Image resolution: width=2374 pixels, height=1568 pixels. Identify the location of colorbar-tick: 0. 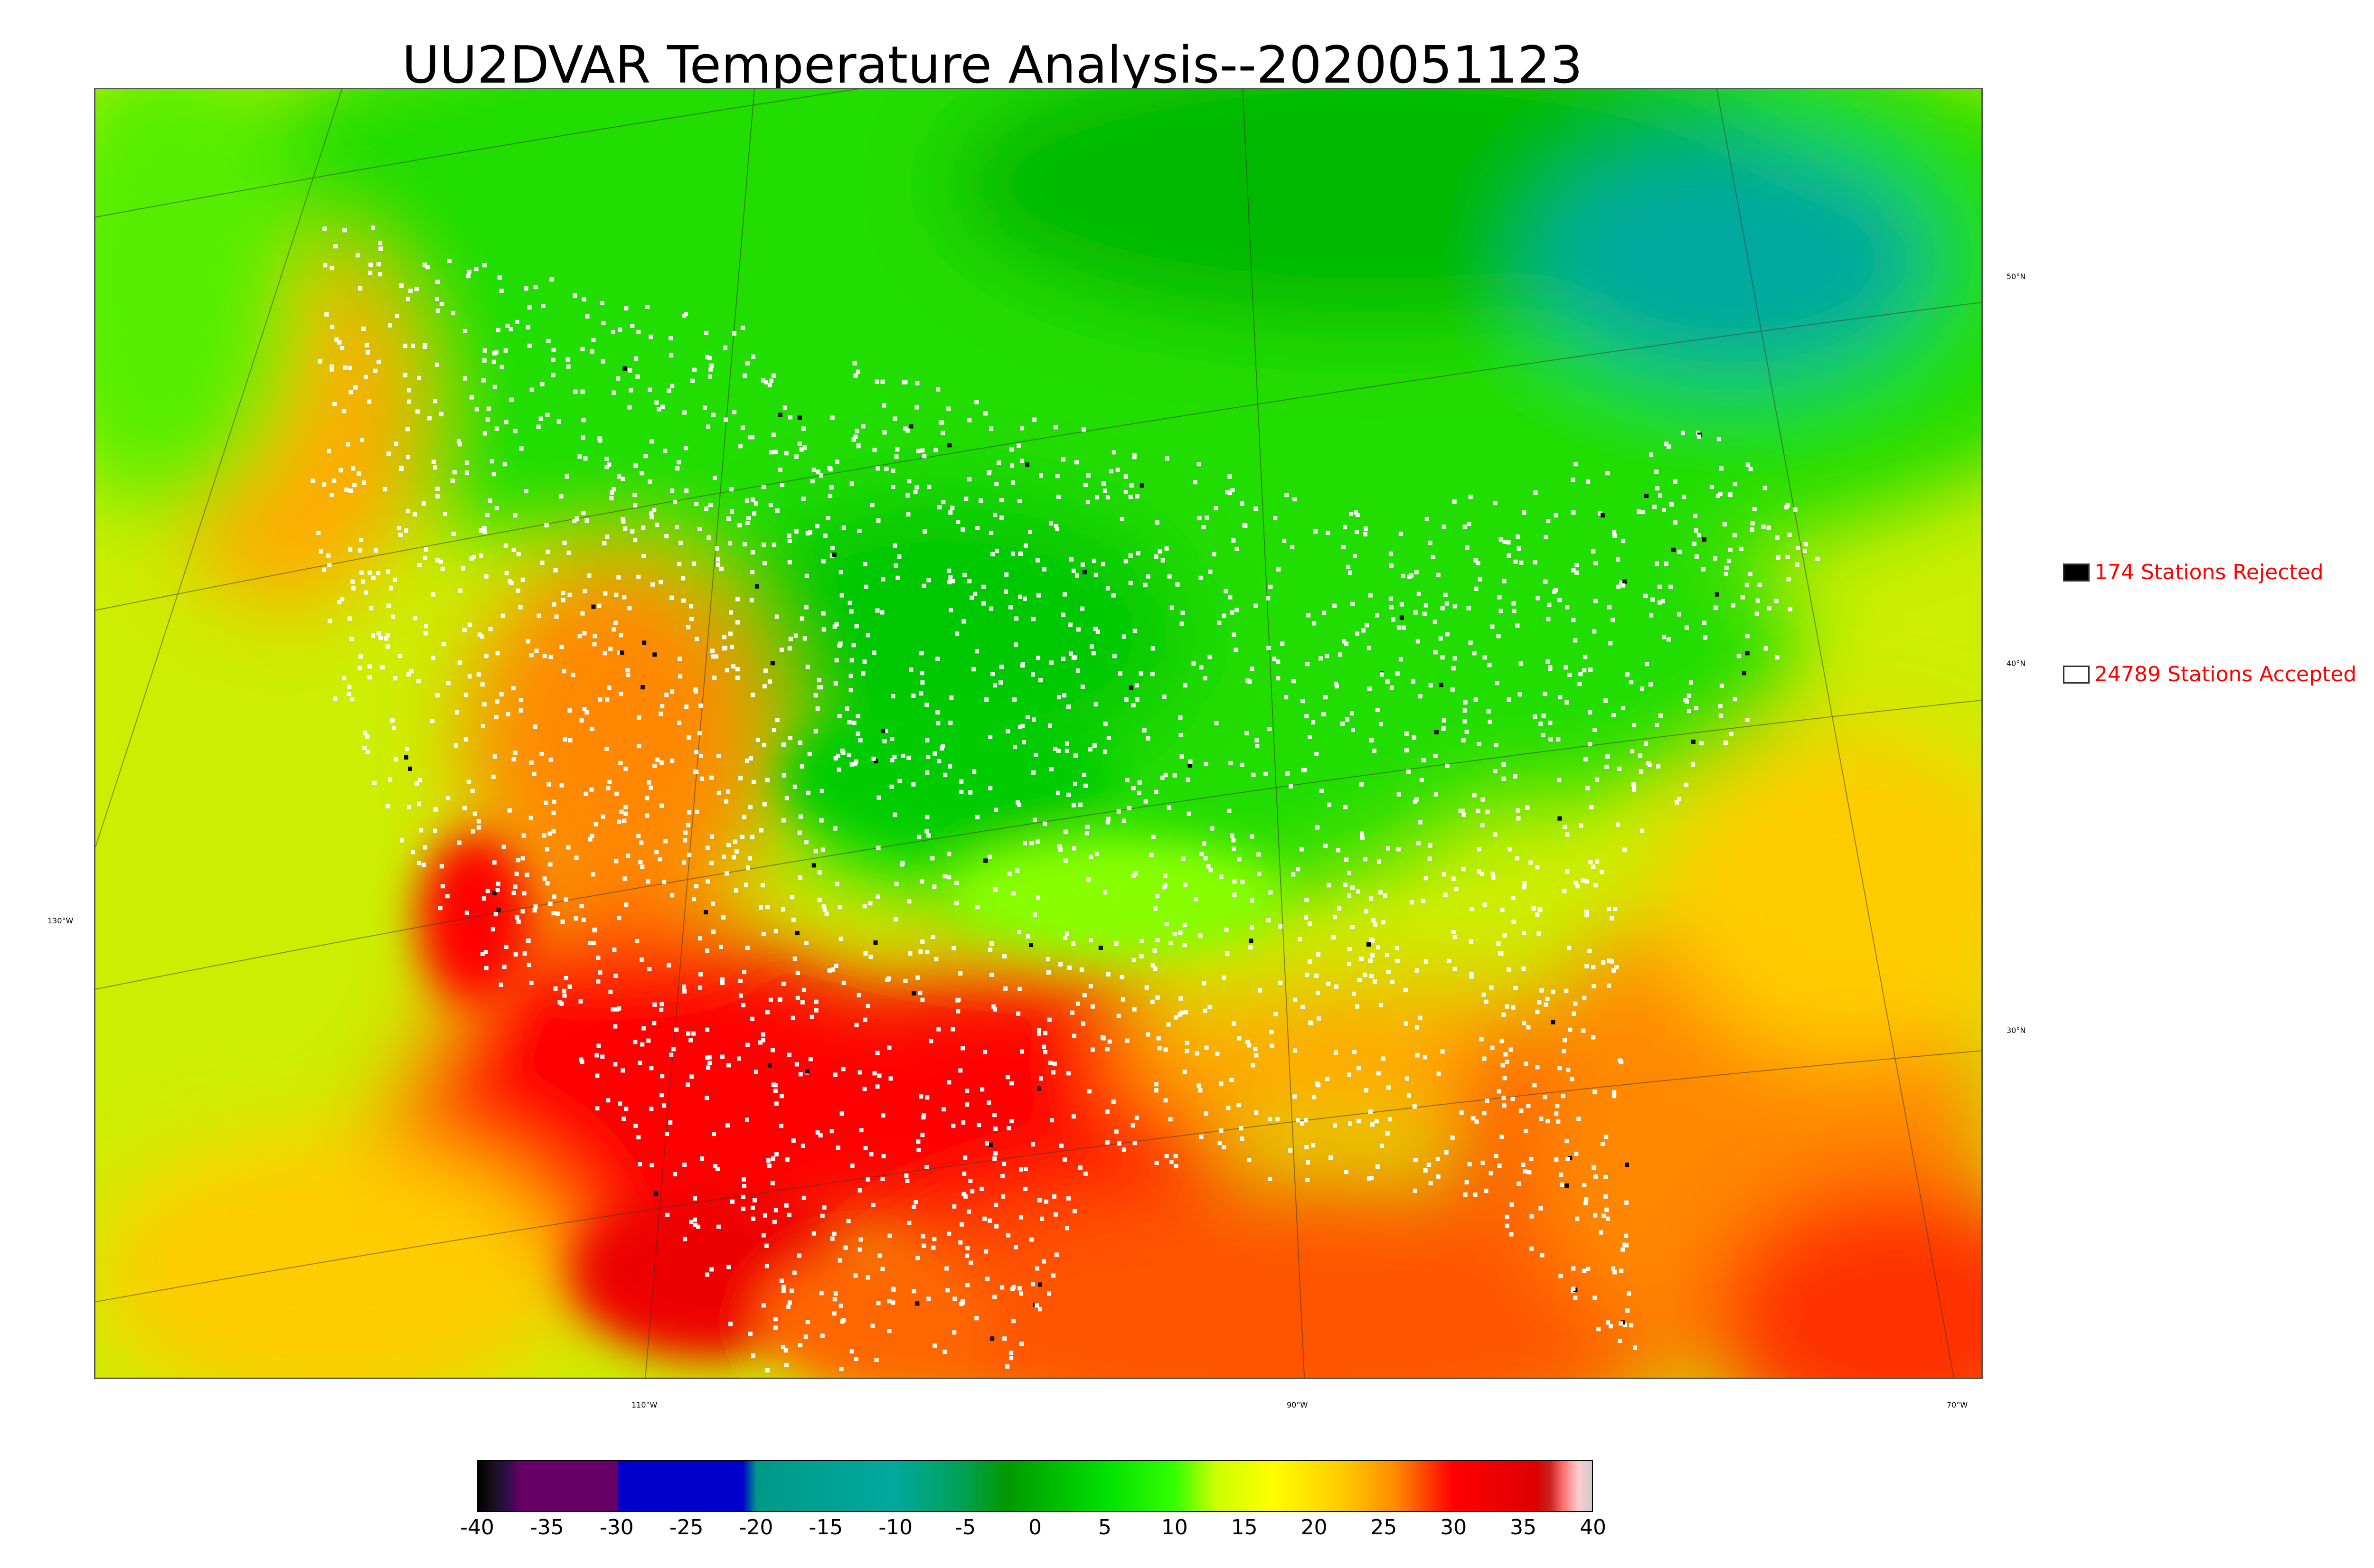
(1035, 1528).